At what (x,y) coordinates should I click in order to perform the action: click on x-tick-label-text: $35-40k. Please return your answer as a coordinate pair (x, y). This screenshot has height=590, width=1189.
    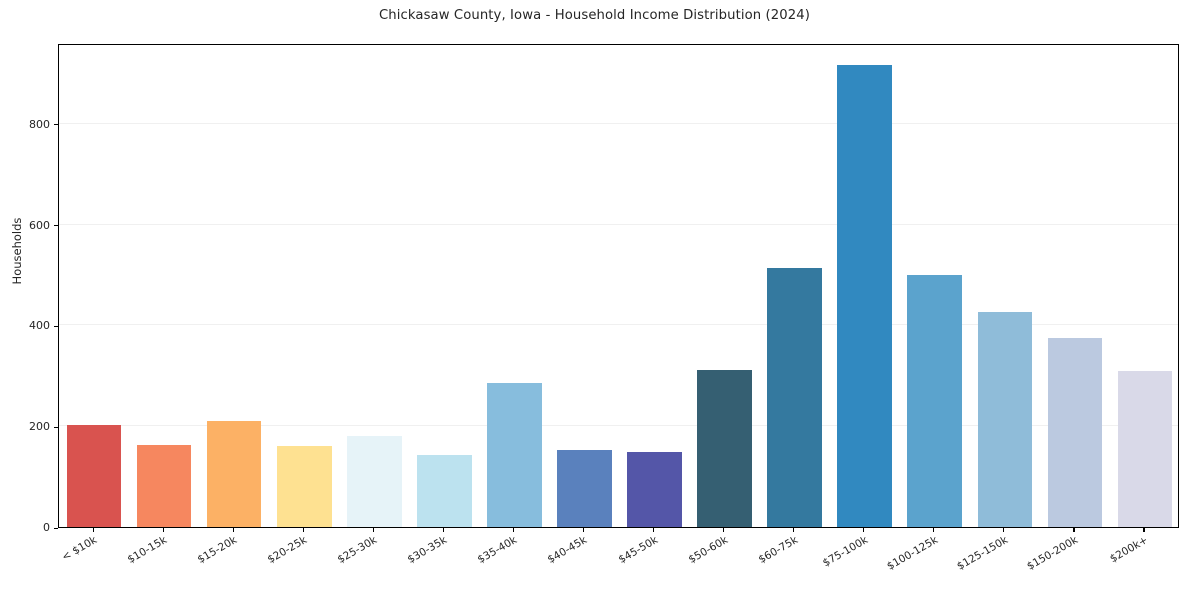
    Looking at the image, I should click on (497, 550).